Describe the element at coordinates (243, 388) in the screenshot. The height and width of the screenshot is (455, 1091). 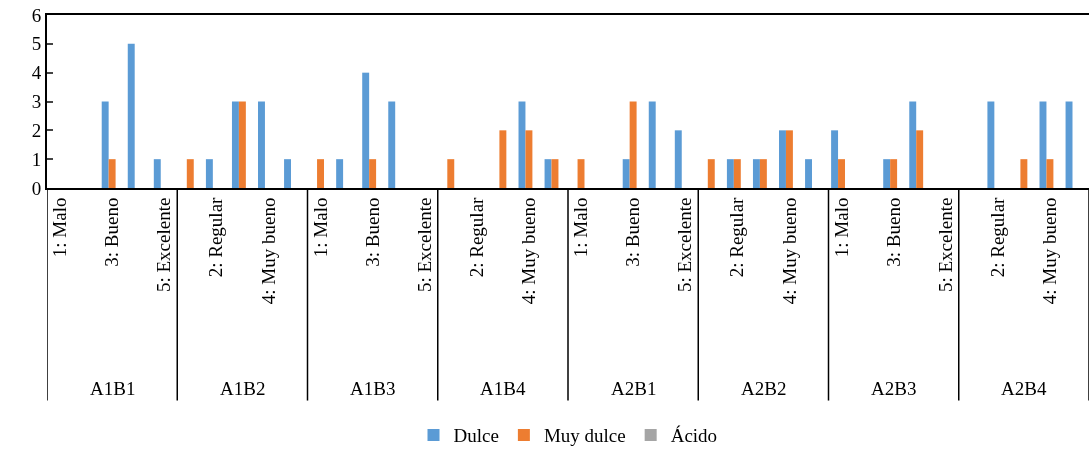
I see `text: A1B2` at that location.